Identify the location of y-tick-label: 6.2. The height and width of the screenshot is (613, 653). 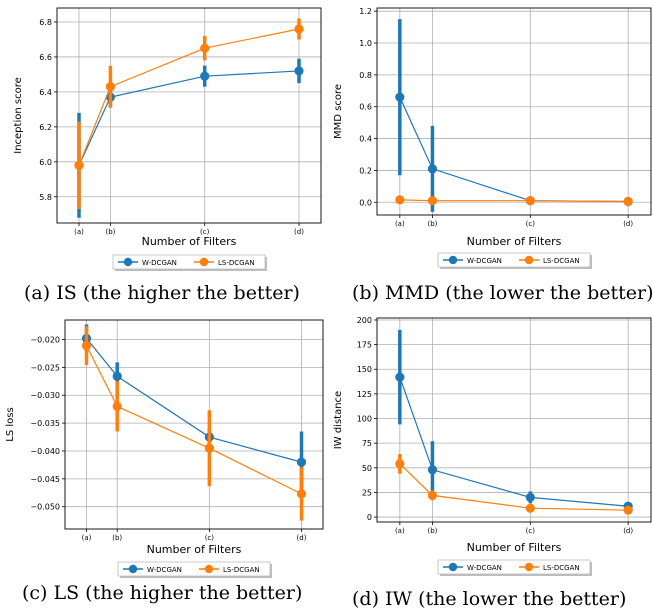
(45, 127).